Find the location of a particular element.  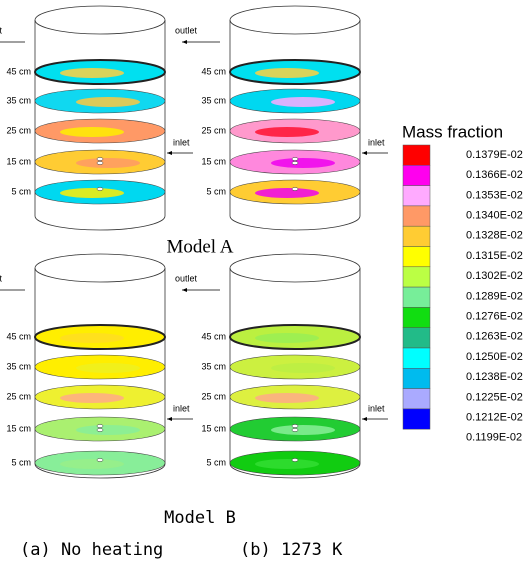

caption-b: (b) 1273 K is located at coordinates (291, 550).